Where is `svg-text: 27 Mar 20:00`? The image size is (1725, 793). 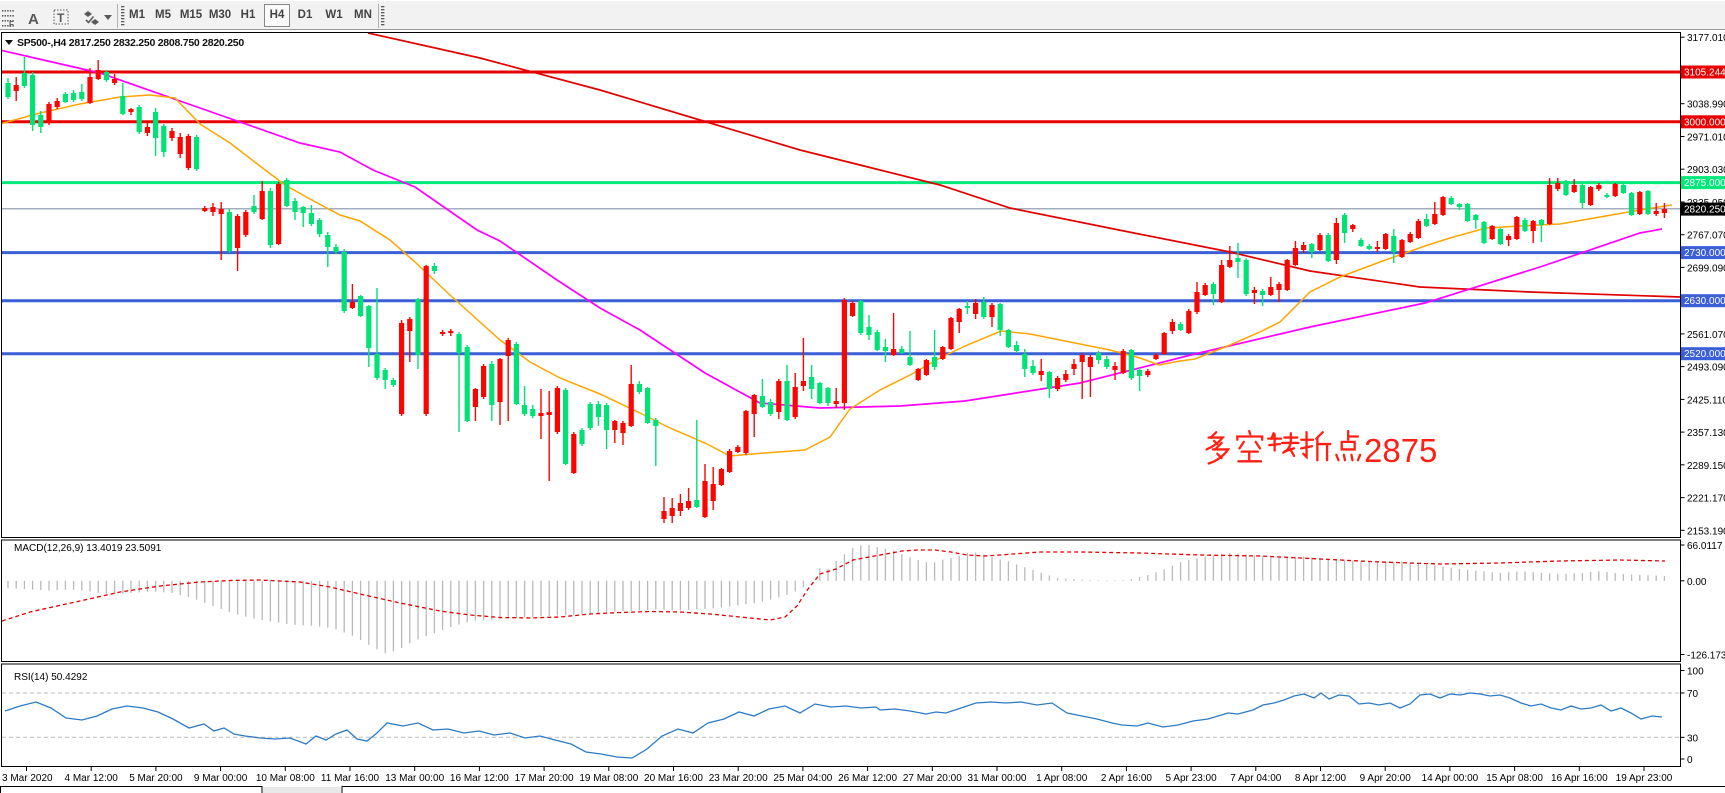
svg-text: 27 Mar 20:00 is located at coordinates (932, 778).